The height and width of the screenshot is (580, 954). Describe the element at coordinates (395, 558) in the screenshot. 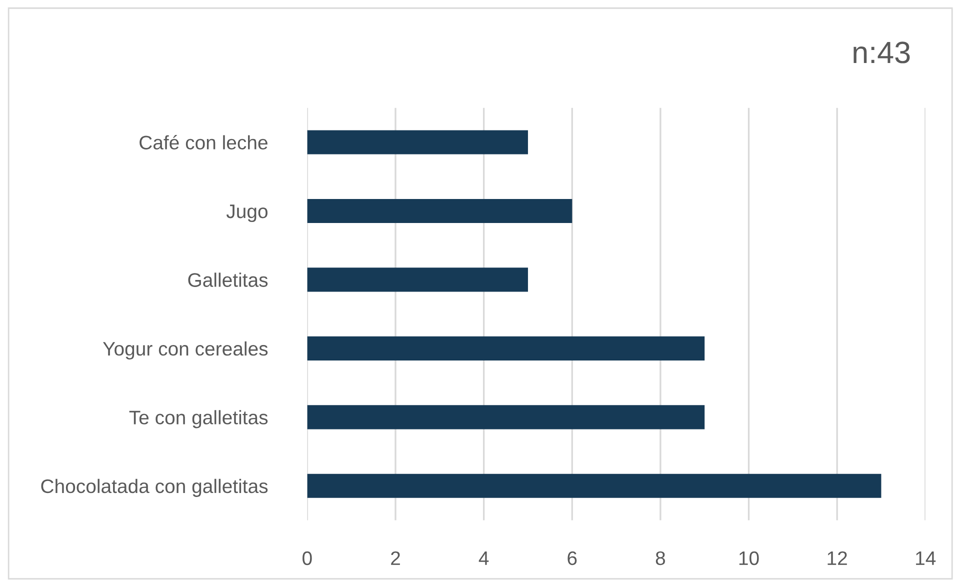

I see `x-tick-label: 2` at that location.